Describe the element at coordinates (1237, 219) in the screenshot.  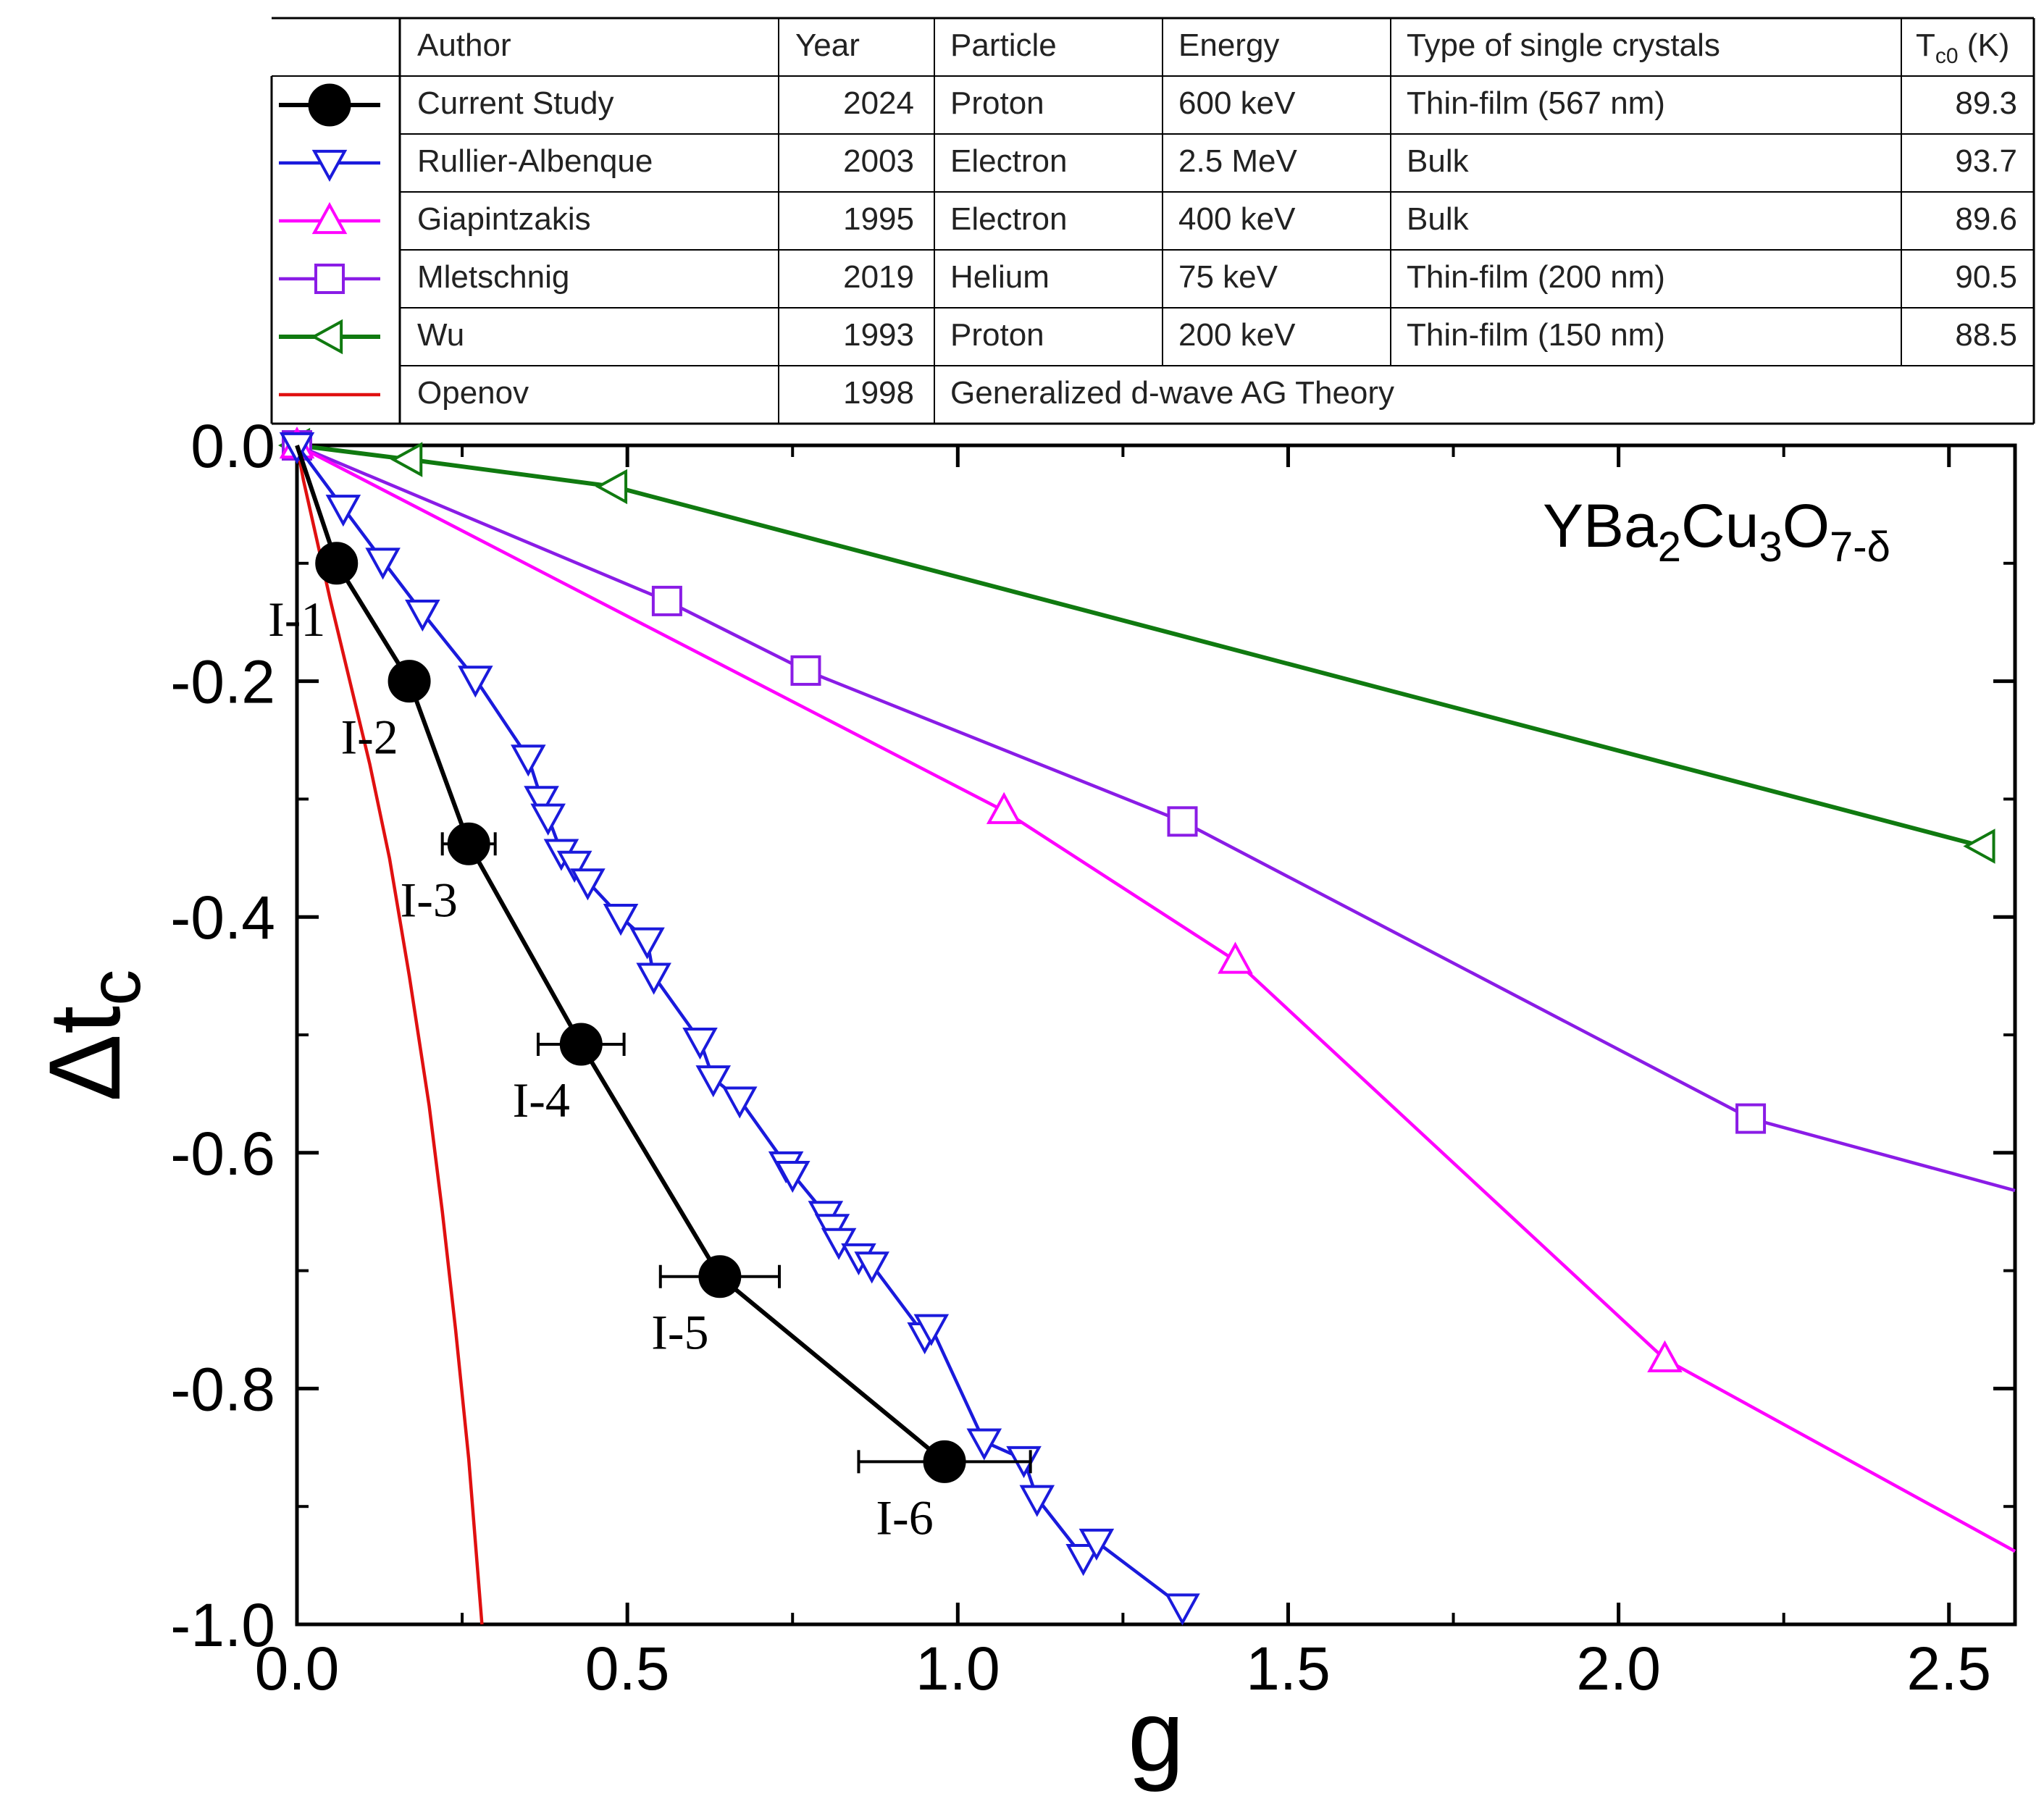
I see `legend-energy: 400 keV` at that location.